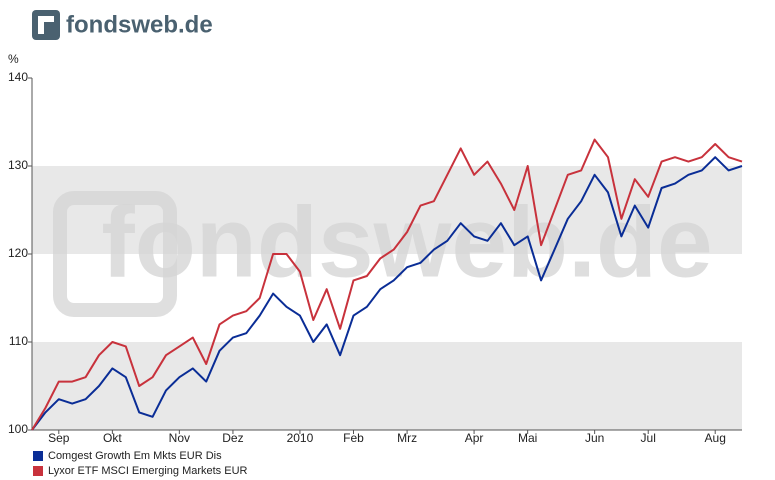 This screenshot has width=775, height=480. I want to click on y-tick-label: 120, so click(18, 253).